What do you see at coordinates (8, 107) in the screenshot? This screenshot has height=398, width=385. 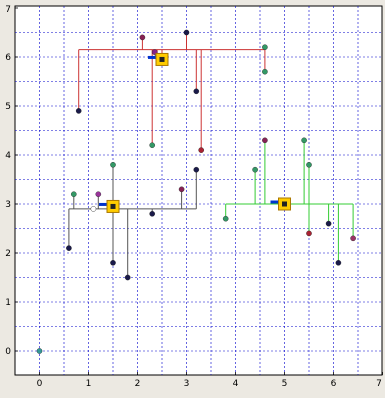 I see `y-tick-label: 5` at bounding box center [8, 107].